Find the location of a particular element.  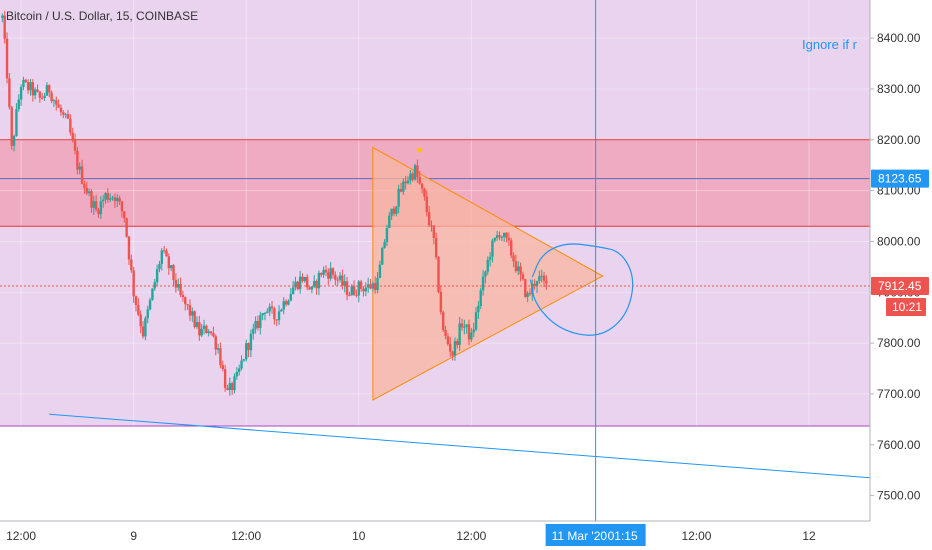

peak-marker is located at coordinates (420, 150).